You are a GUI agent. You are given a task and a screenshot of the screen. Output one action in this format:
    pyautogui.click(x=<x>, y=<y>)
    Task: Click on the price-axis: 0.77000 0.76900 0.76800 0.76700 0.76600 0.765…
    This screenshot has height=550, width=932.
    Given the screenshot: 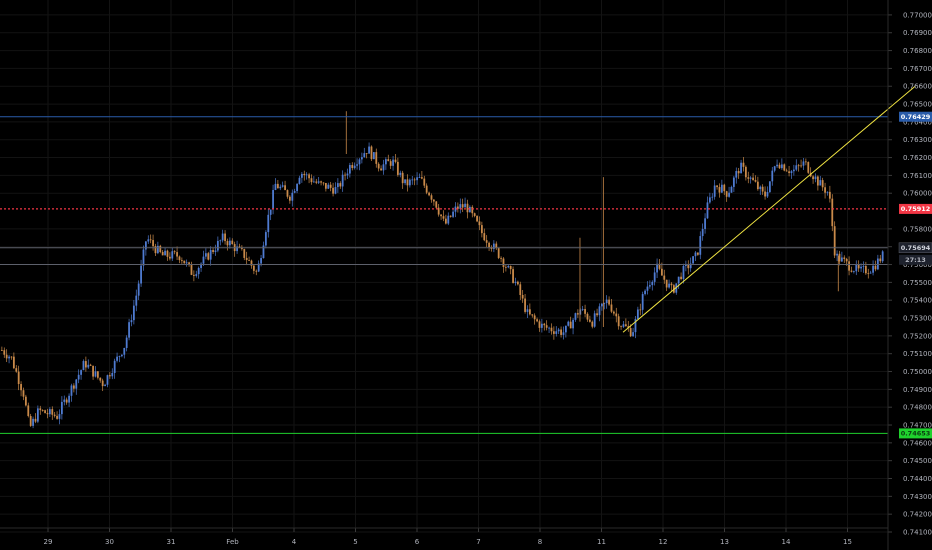 What is the action you would take?
    pyautogui.click(x=909, y=275)
    